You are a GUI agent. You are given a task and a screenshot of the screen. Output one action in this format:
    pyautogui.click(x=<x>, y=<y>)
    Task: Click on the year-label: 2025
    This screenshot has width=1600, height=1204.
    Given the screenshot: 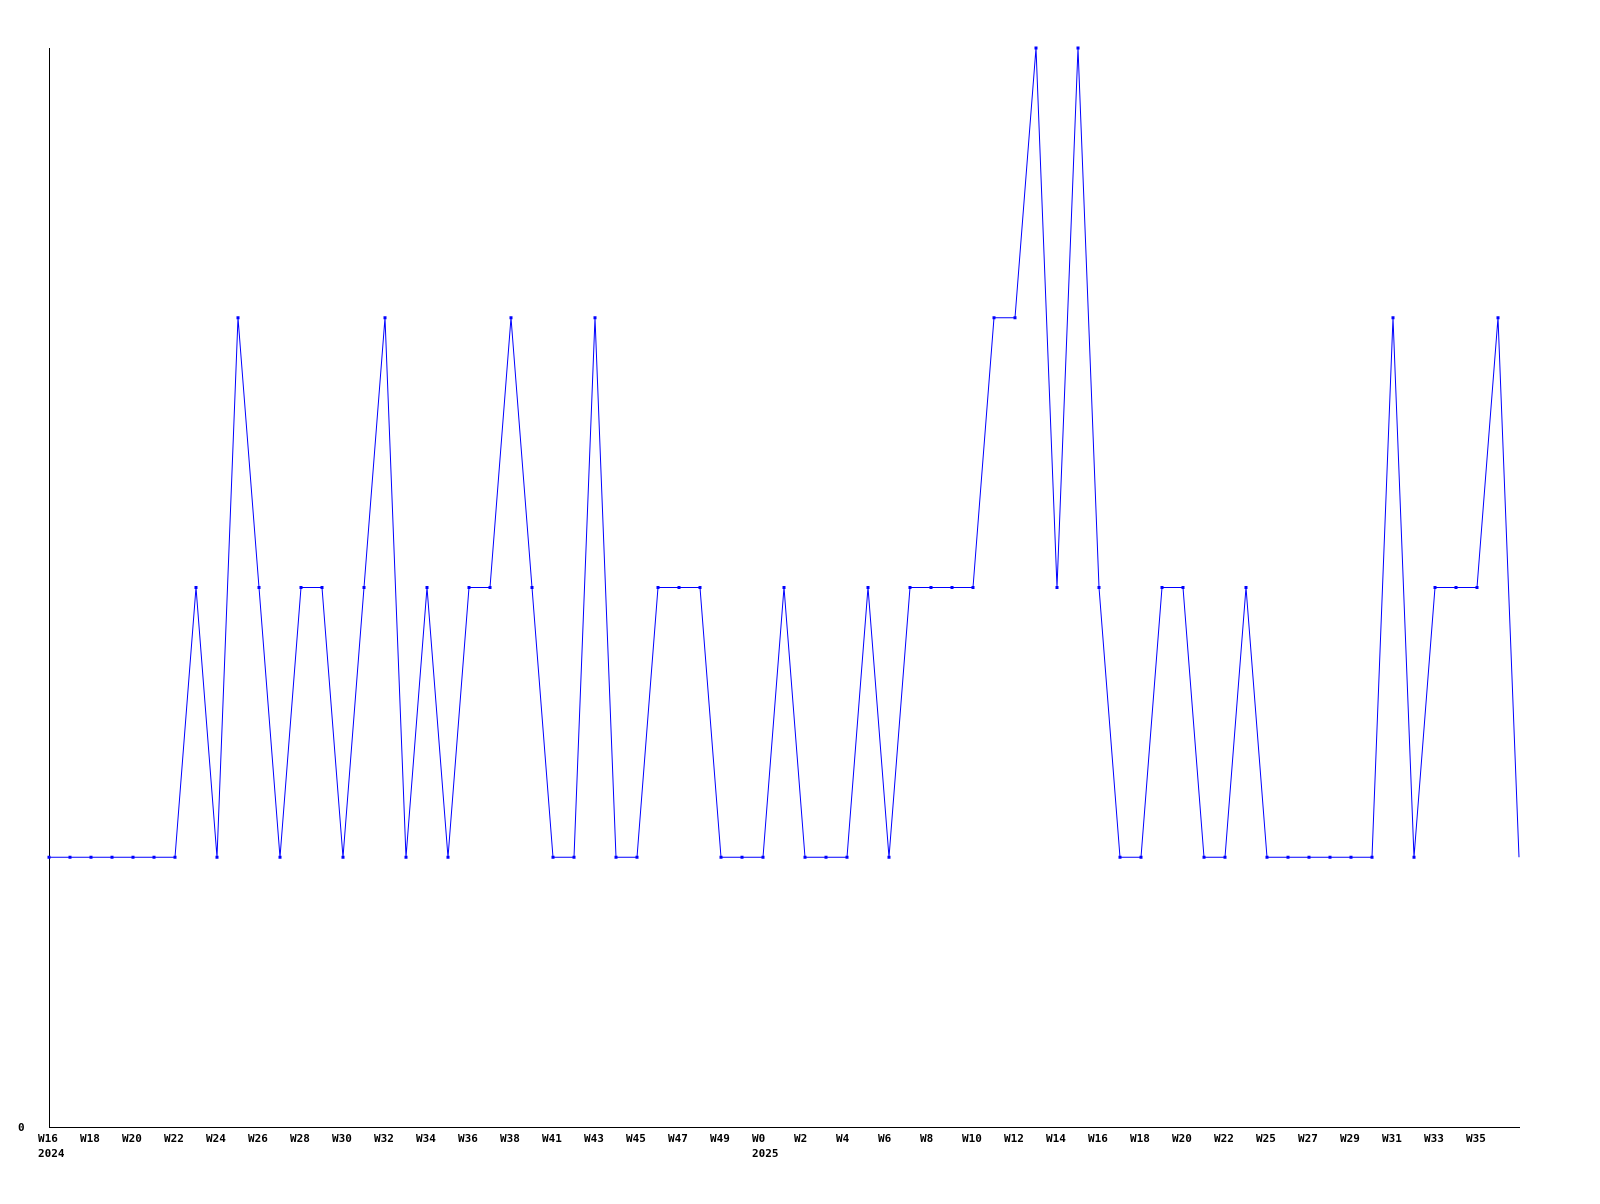 What is the action you would take?
    pyautogui.click(x=765, y=1153)
    